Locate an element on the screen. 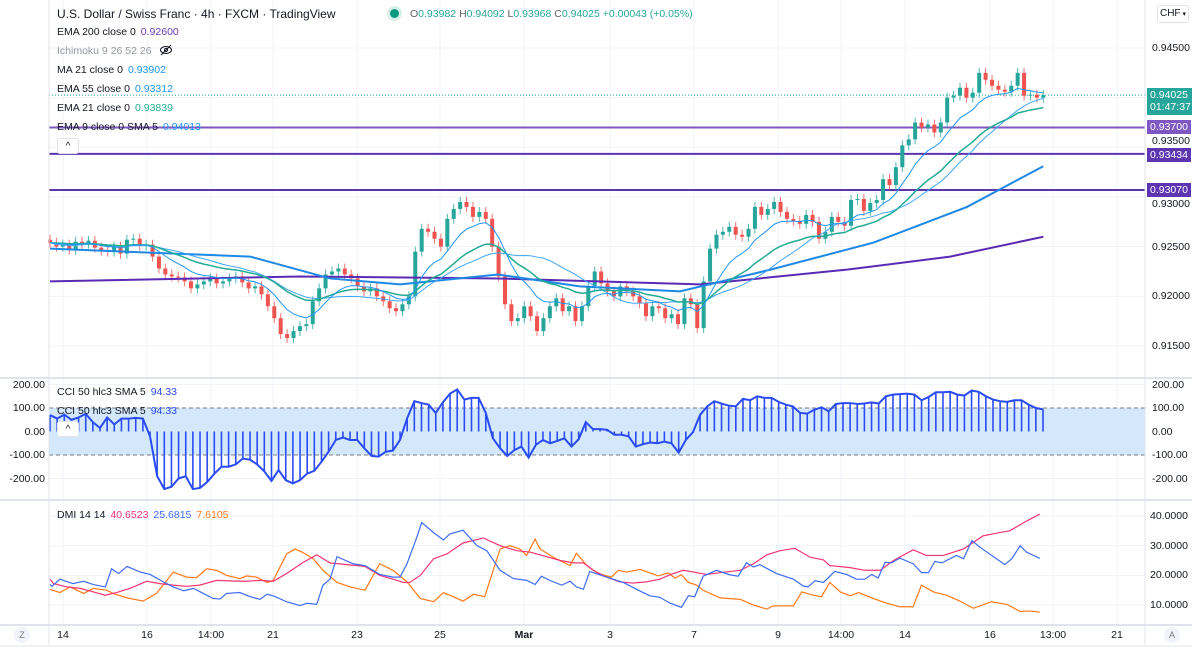 Image resolution: width=1192 pixels, height=654 pixels. cci-tick-label-right: 200.00 is located at coordinates (1168, 384).